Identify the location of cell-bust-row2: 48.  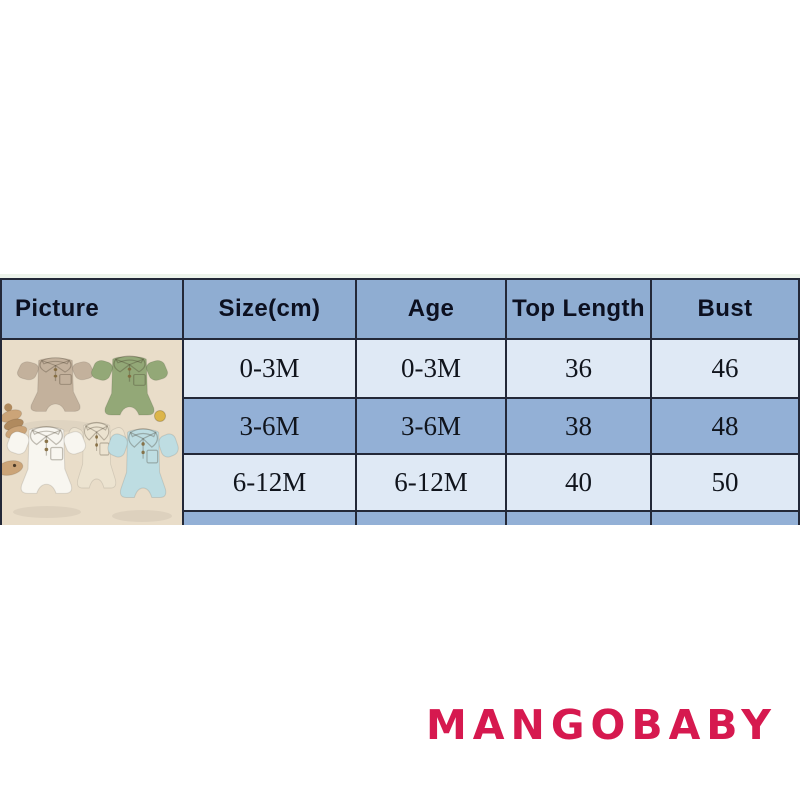
(725, 426).